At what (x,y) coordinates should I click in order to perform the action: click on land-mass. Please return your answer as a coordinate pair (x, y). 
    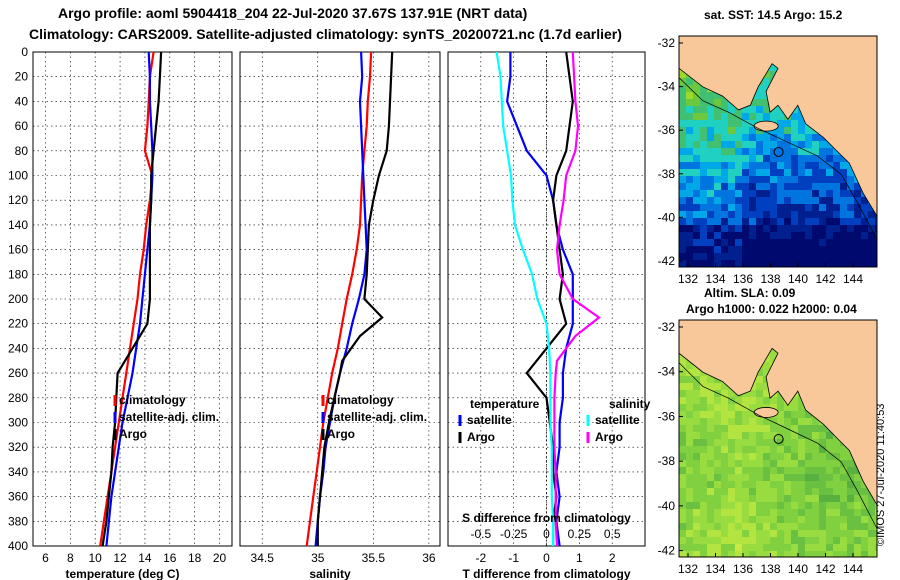
    Looking at the image, I should click on (778, 126).